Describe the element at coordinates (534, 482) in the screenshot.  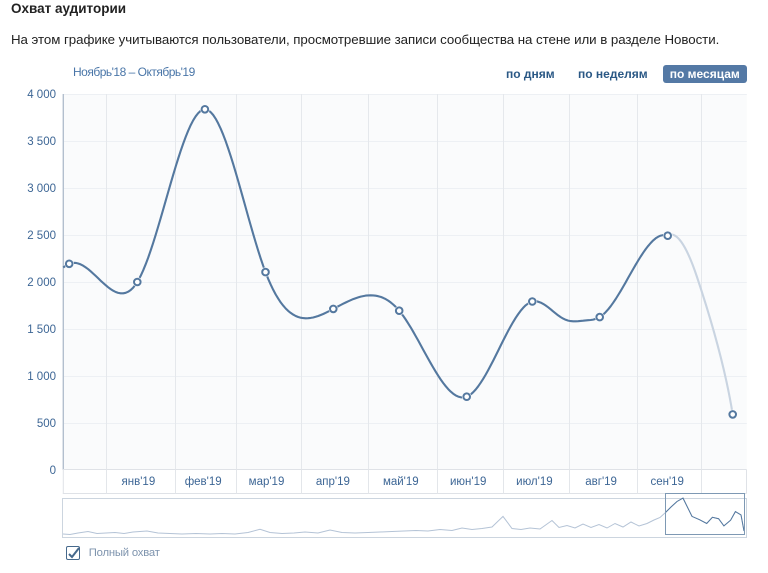
I see `svg-text: июл'19` at that location.